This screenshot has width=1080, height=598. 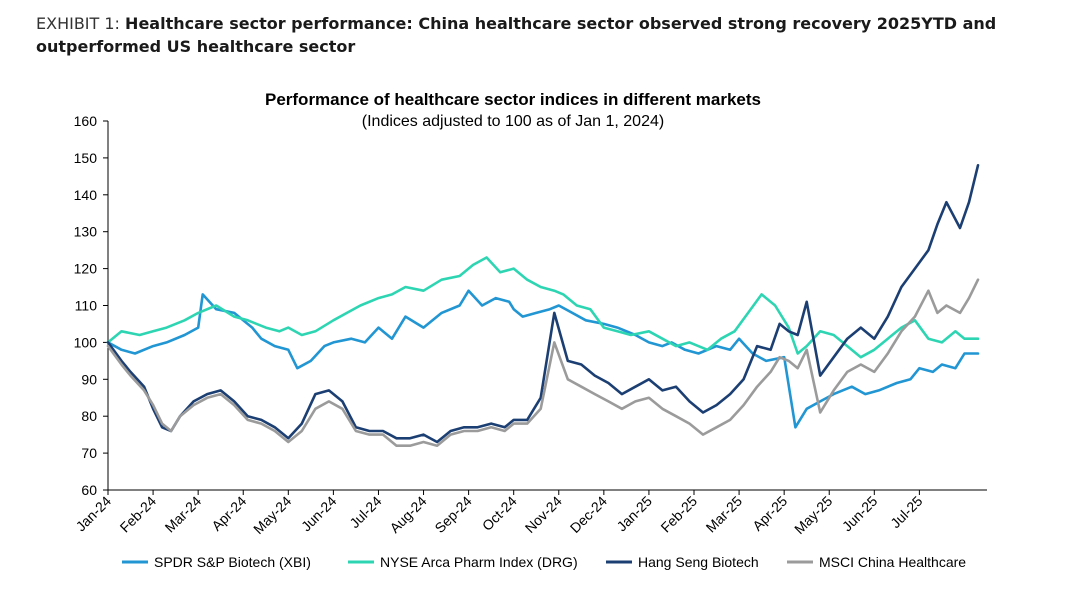 What do you see at coordinates (86, 195) in the screenshot?
I see `y-tick-label: 140` at bounding box center [86, 195].